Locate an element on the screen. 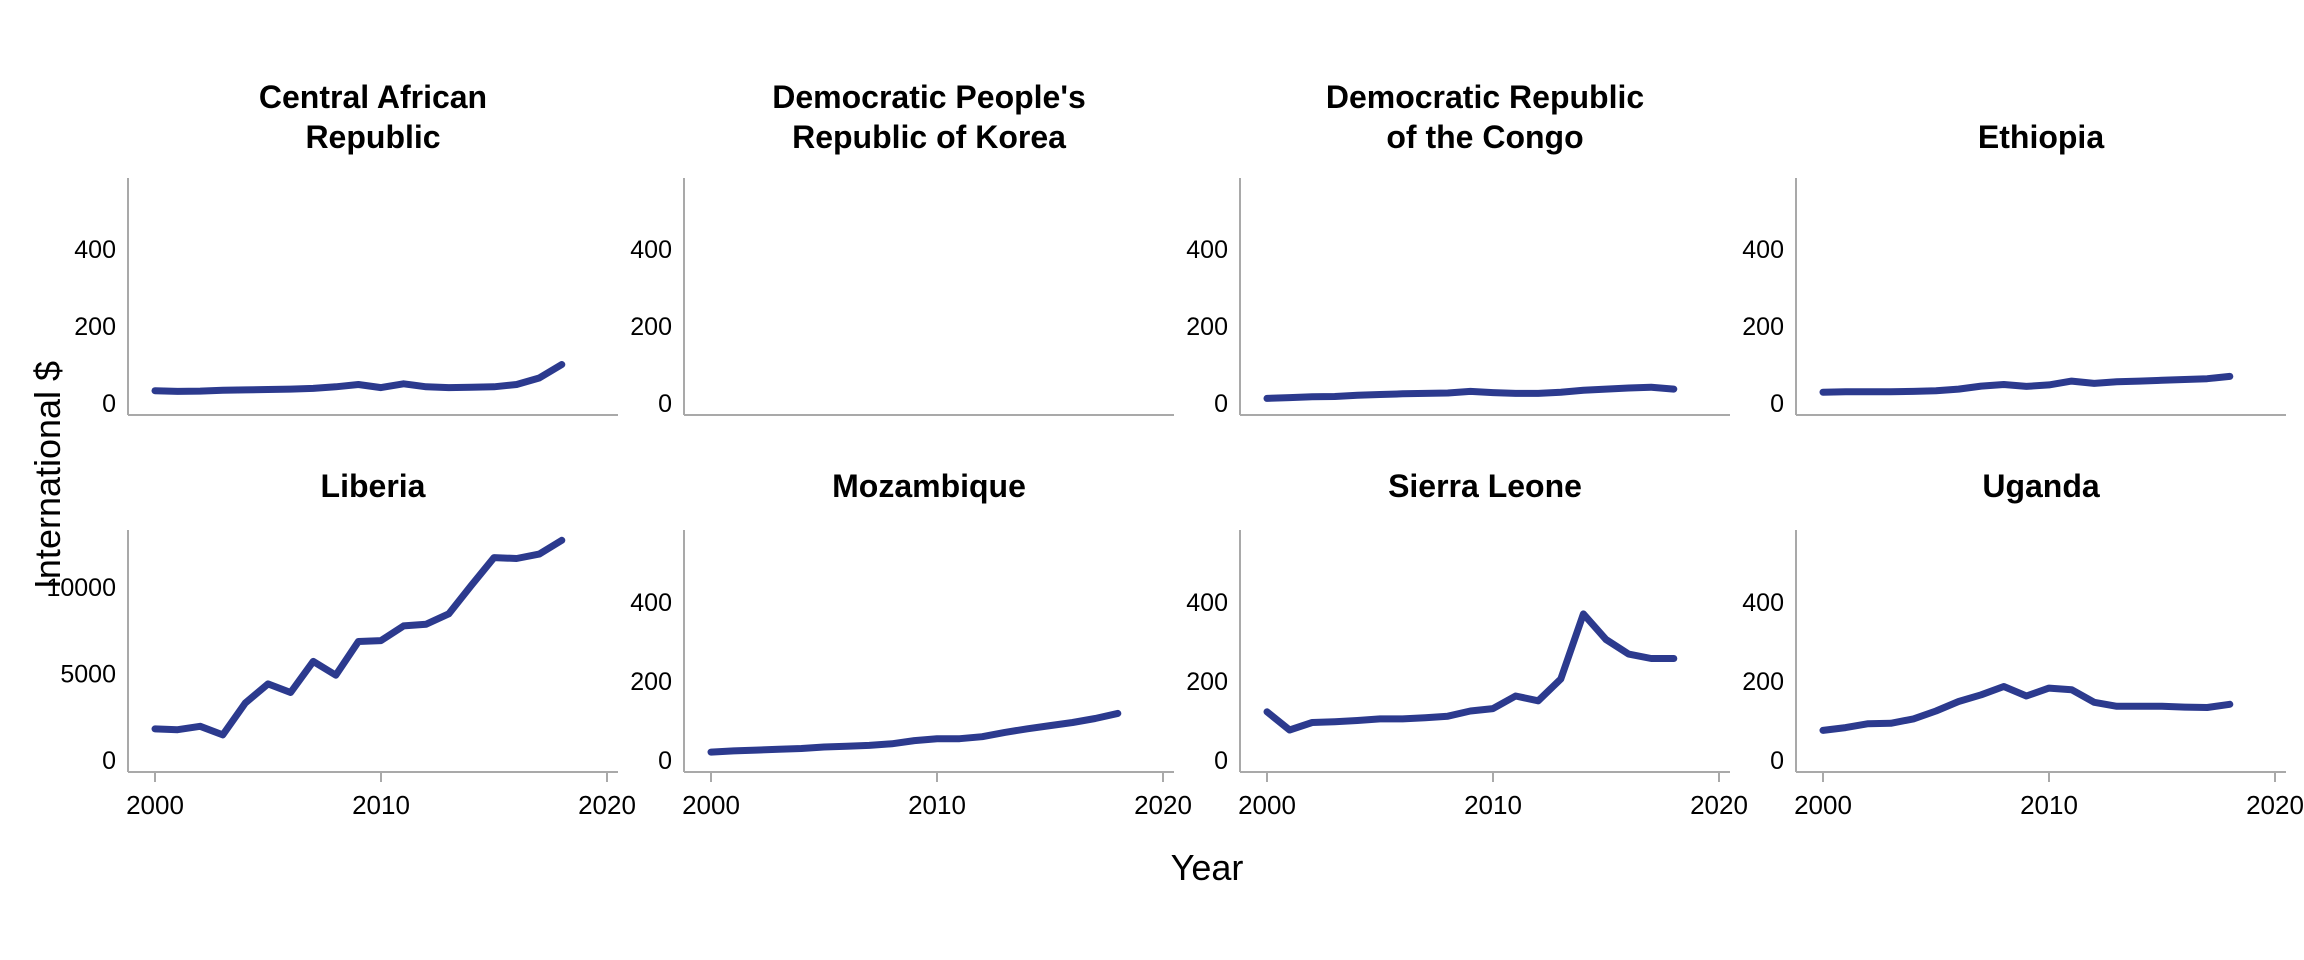 This screenshot has width=2304, height=960. x-axis-label: Year is located at coordinates (1207, 867).